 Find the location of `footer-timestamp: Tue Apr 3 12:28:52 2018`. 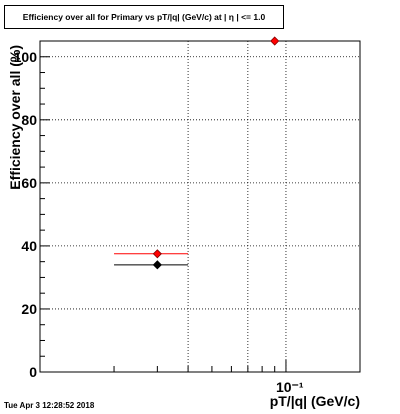

footer-timestamp: Tue Apr 3 12:28:52 2018 is located at coordinates (49, 405).